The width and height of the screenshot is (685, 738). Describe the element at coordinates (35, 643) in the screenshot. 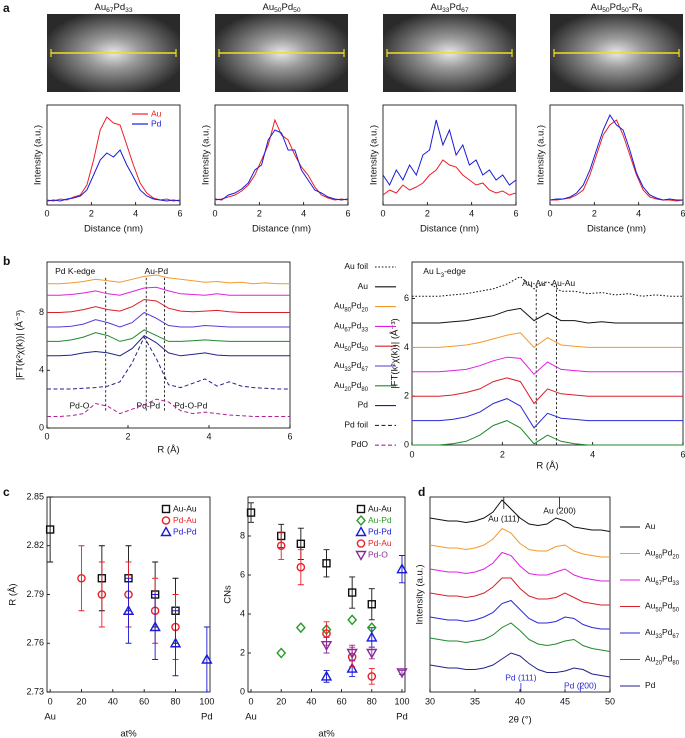

I see `y-tick-label: 2.76` at that location.